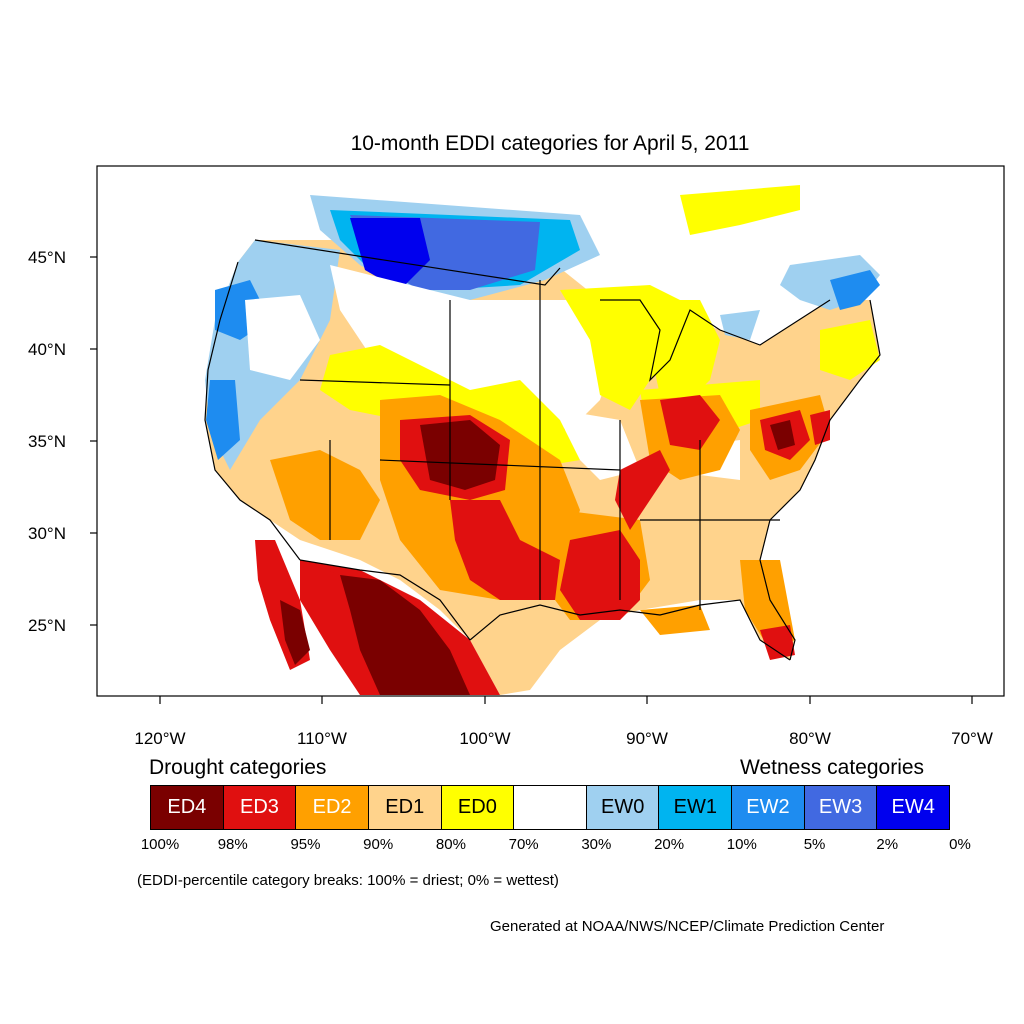 The image size is (1024, 1024). Describe the element at coordinates (841, 807) in the screenshot. I see `legend-cell-ew3: EW3` at that location.